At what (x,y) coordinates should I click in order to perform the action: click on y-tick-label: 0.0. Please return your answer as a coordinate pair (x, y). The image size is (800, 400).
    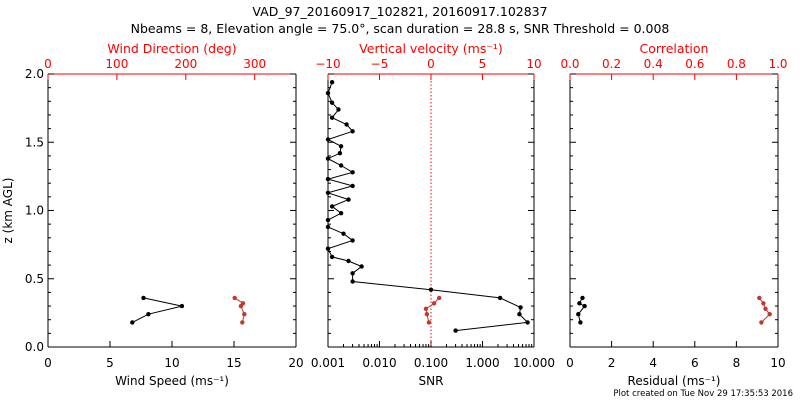
    Looking at the image, I should click on (34, 347).